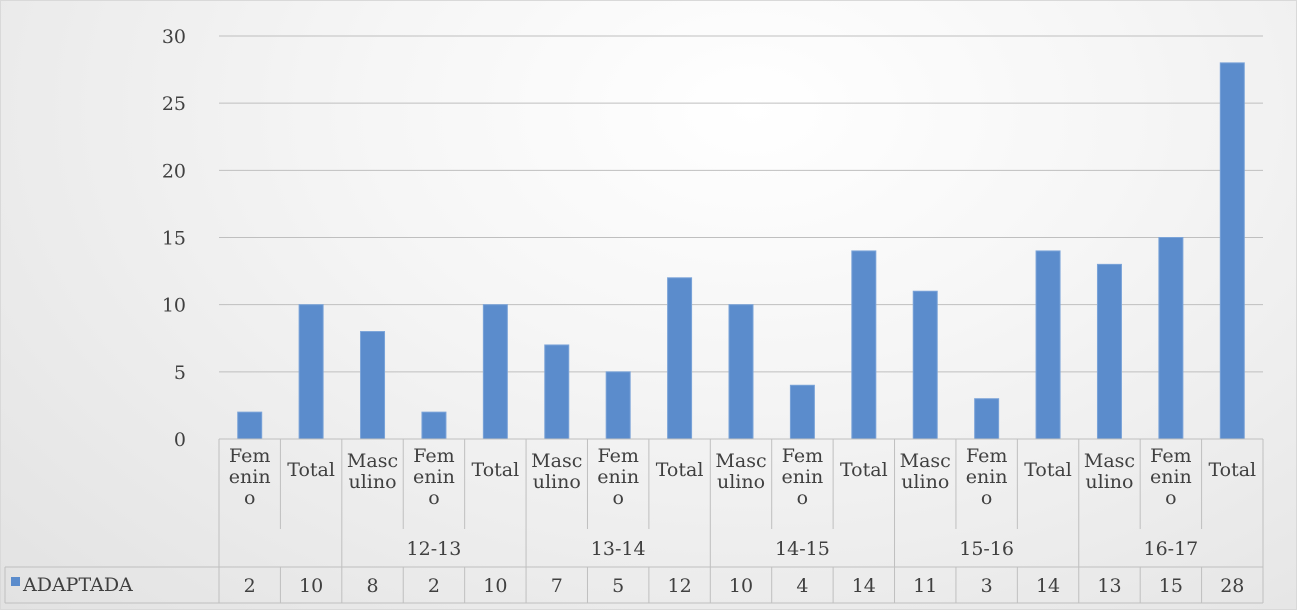 The height and width of the screenshot is (611, 1297). Describe the element at coordinates (1171, 586) in the screenshot. I see `data-value: 15` at that location.